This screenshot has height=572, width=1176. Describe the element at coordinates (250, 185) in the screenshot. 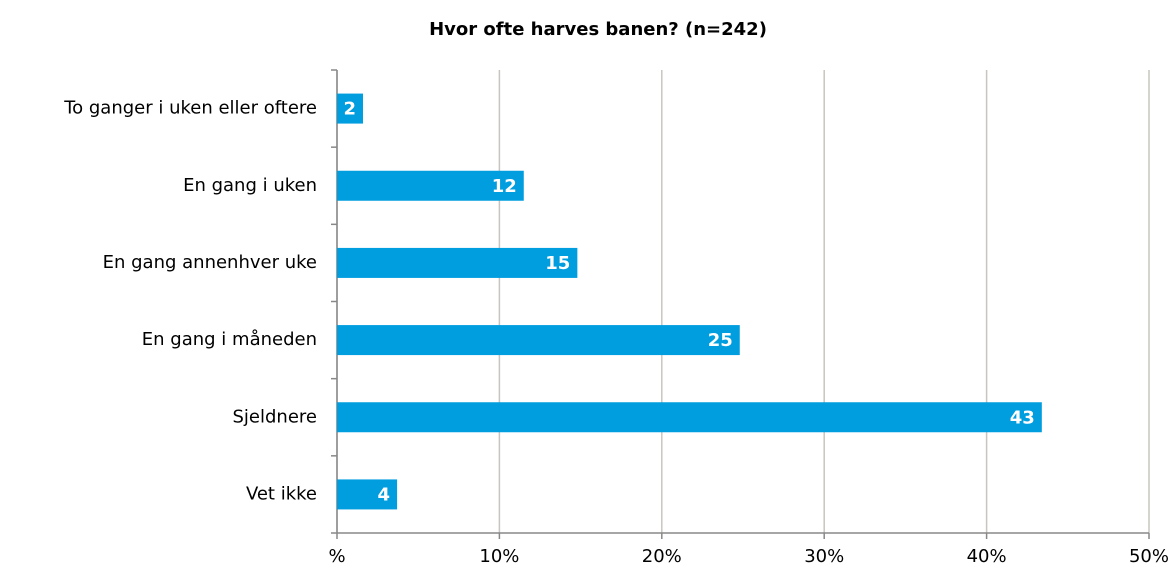

I see `y-tick-label: En gang i uken` at that location.